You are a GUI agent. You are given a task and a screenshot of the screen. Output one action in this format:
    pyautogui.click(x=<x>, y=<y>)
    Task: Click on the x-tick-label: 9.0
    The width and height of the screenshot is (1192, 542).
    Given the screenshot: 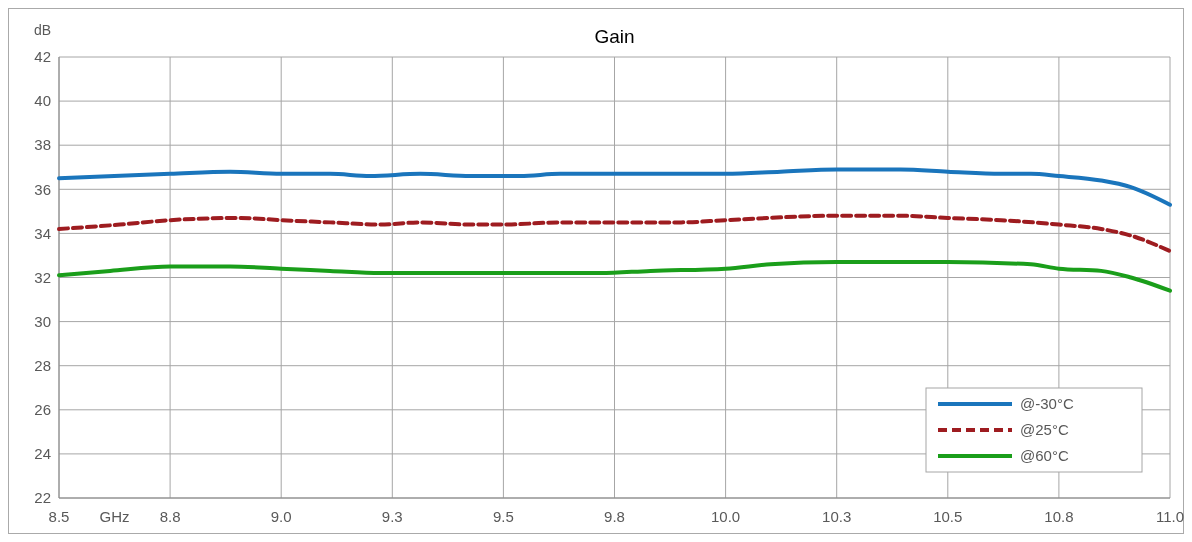 What is the action you would take?
    pyautogui.click(x=281, y=516)
    